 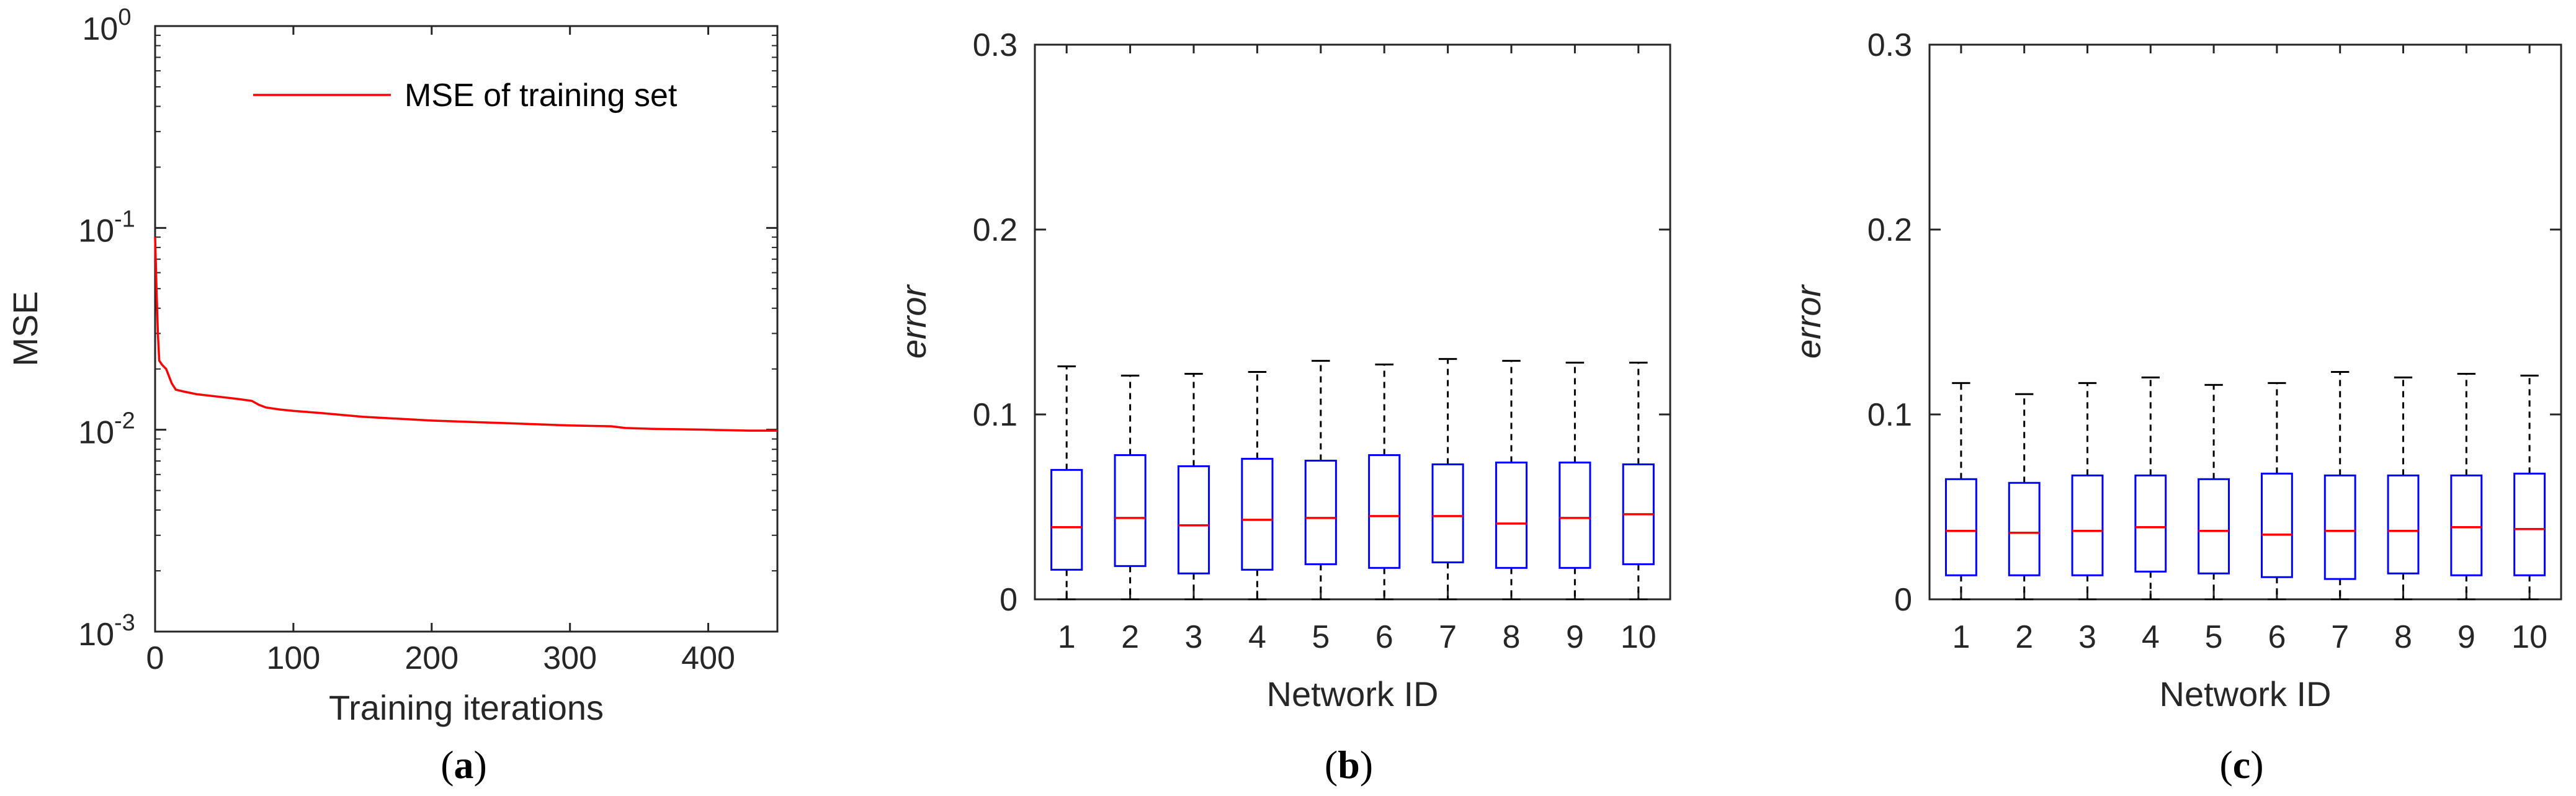 What do you see at coordinates (541, 96) in the screenshot?
I see `legend-label: MSE of training set` at bounding box center [541, 96].